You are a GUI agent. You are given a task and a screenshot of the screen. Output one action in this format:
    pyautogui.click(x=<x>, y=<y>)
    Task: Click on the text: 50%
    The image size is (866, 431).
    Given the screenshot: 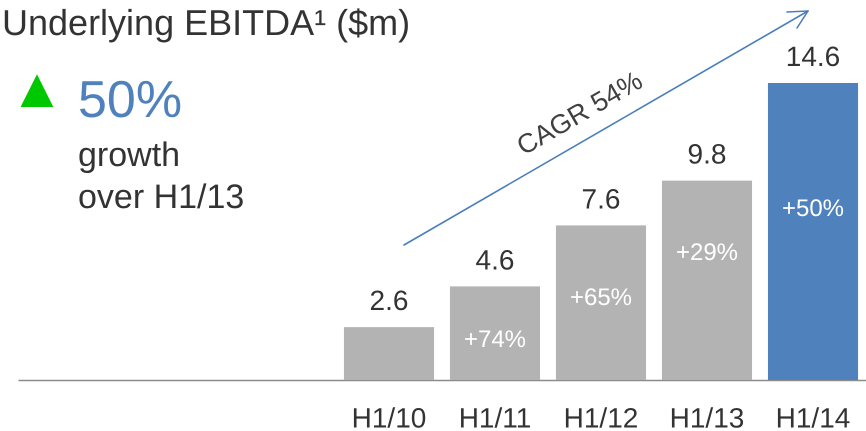 What is the action you would take?
    pyautogui.click(x=130, y=100)
    